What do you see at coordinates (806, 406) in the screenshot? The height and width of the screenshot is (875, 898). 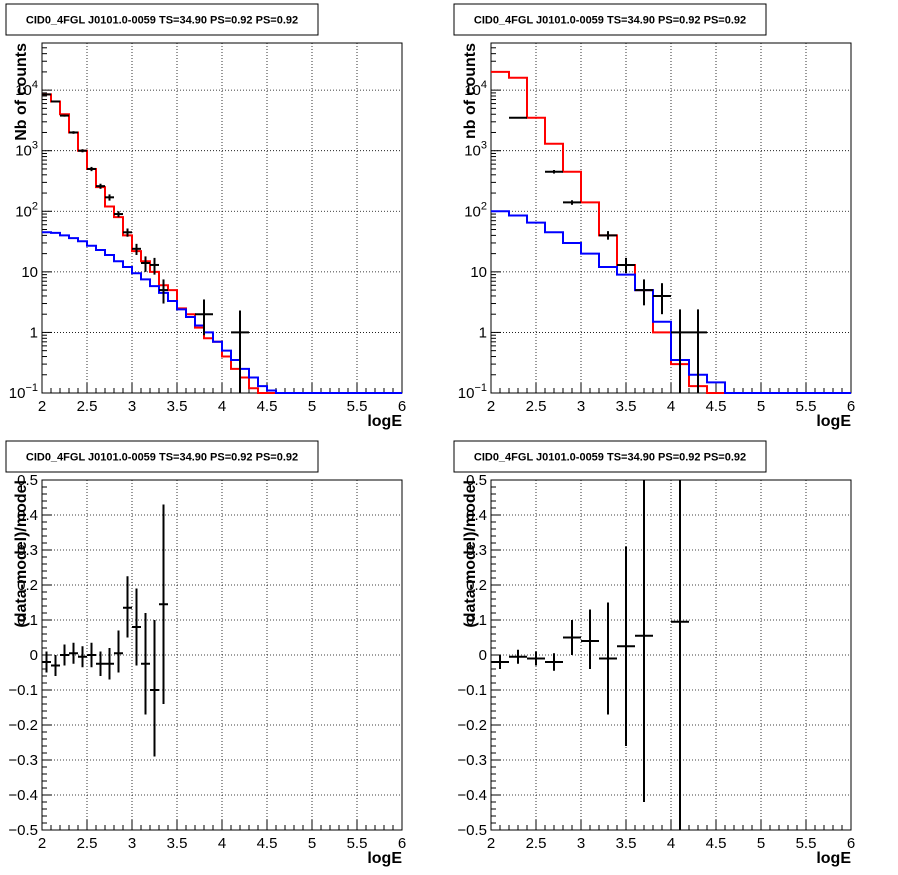 I see `x-tick-label: 5.5` at bounding box center [806, 406].